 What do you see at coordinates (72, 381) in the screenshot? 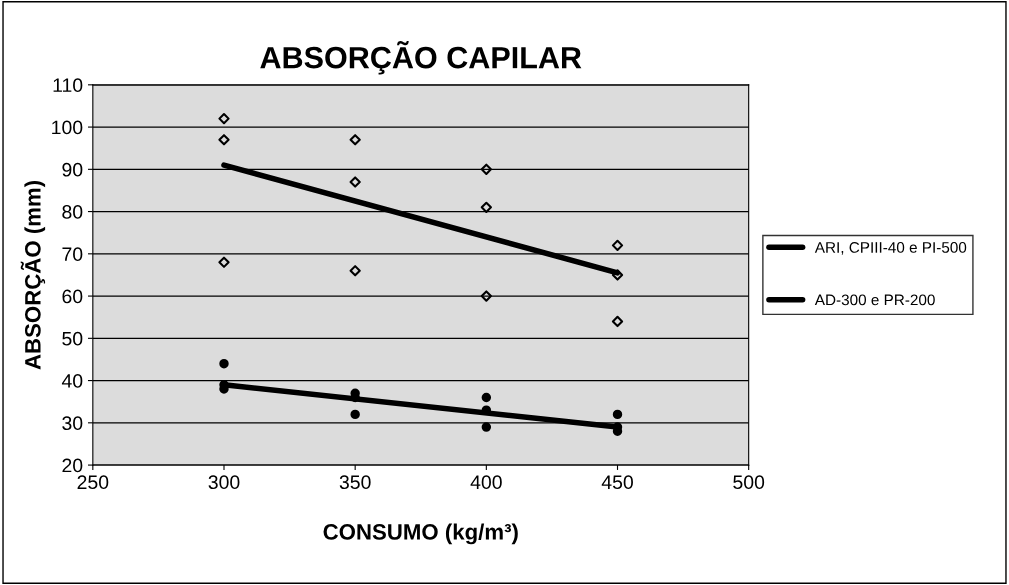
I see `y-tick-label: 40` at bounding box center [72, 381].